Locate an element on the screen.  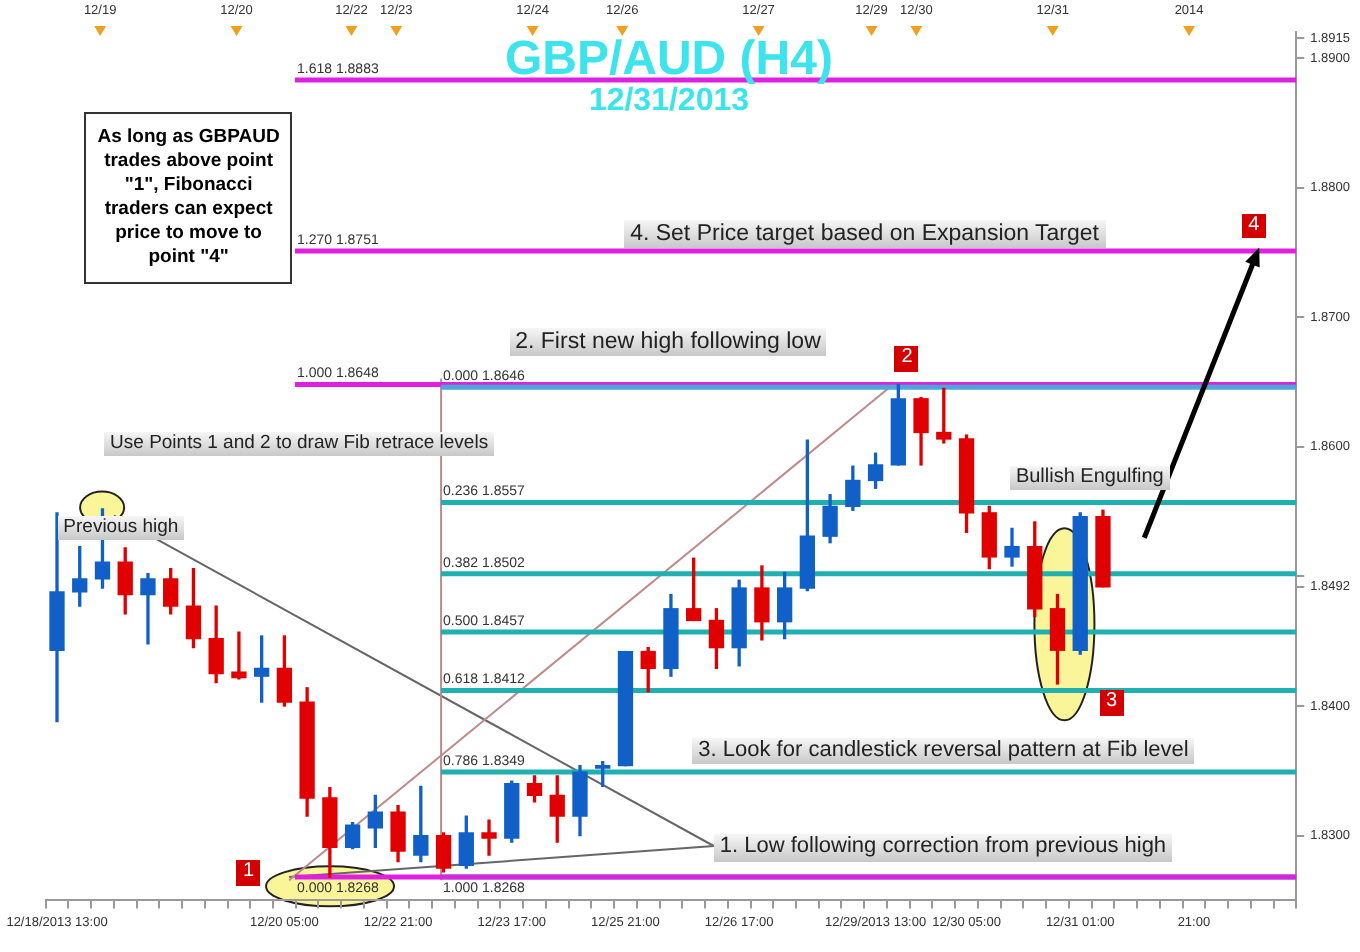
annotation: 3. Look for candlestick reversal pattern at Fib level is located at coordinates (943, 751).